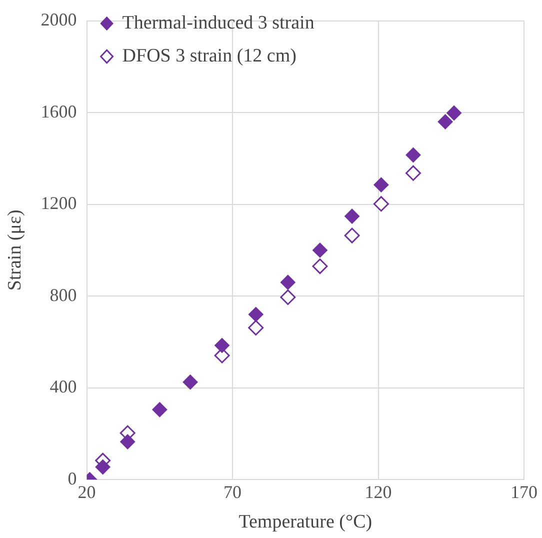  Describe the element at coordinates (72, 478) in the screenshot. I see `y-tick-label: 0` at that location.